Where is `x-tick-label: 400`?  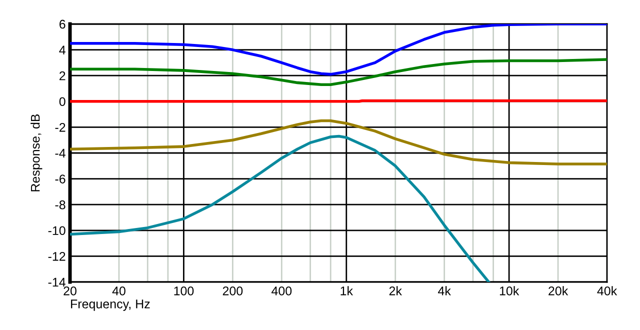 x-tick-label: 400 is located at coordinates (282, 291).